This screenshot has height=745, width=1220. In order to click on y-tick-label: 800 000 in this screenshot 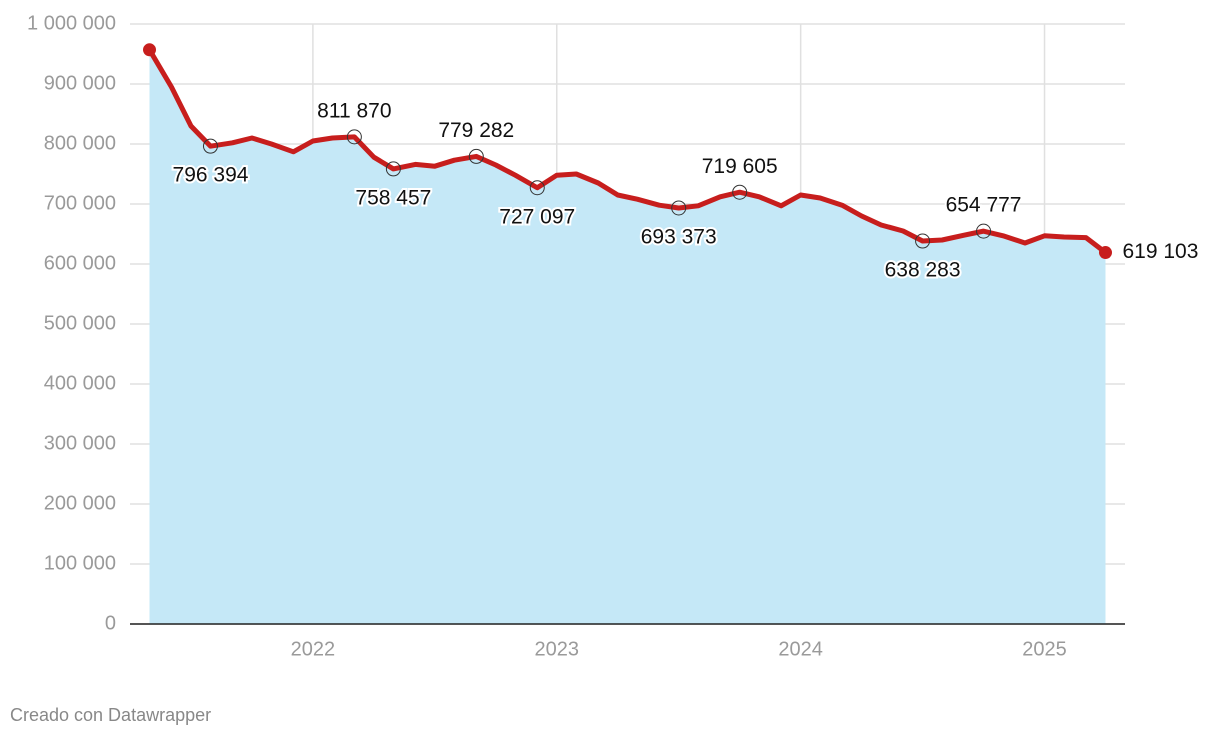, I will do `click(80, 143)`.